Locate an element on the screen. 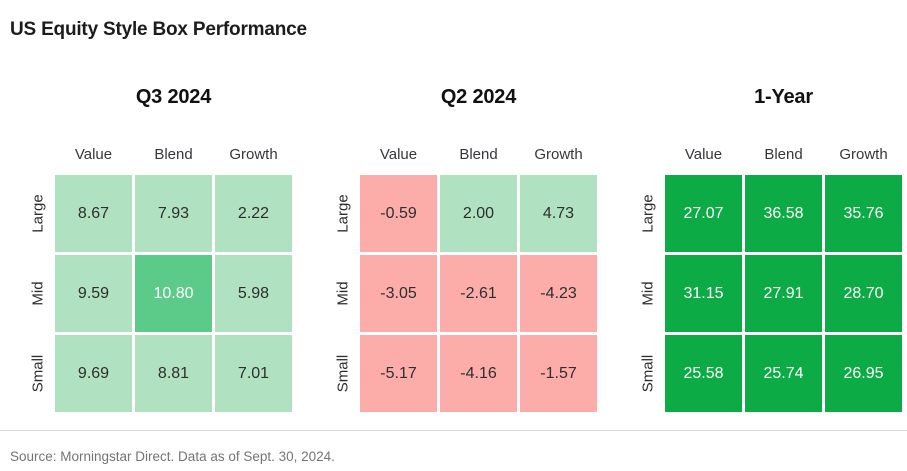 This screenshot has height=471, width=907. cell-large-blend: 7.93 is located at coordinates (173, 213).